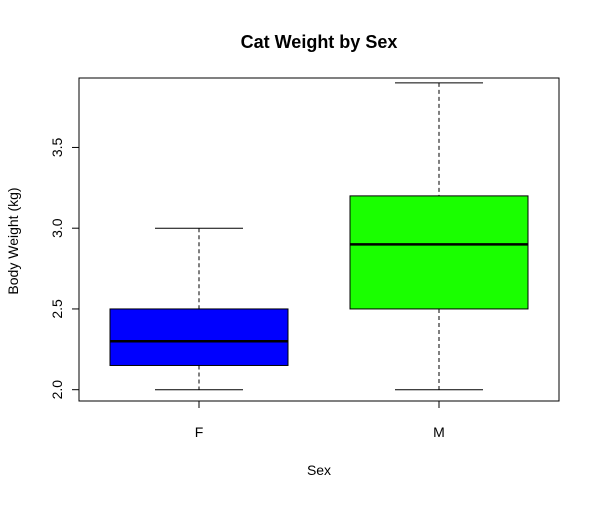 This screenshot has width=600, height=505. What do you see at coordinates (319, 470) in the screenshot?
I see `x-axis-label: Sex` at bounding box center [319, 470].